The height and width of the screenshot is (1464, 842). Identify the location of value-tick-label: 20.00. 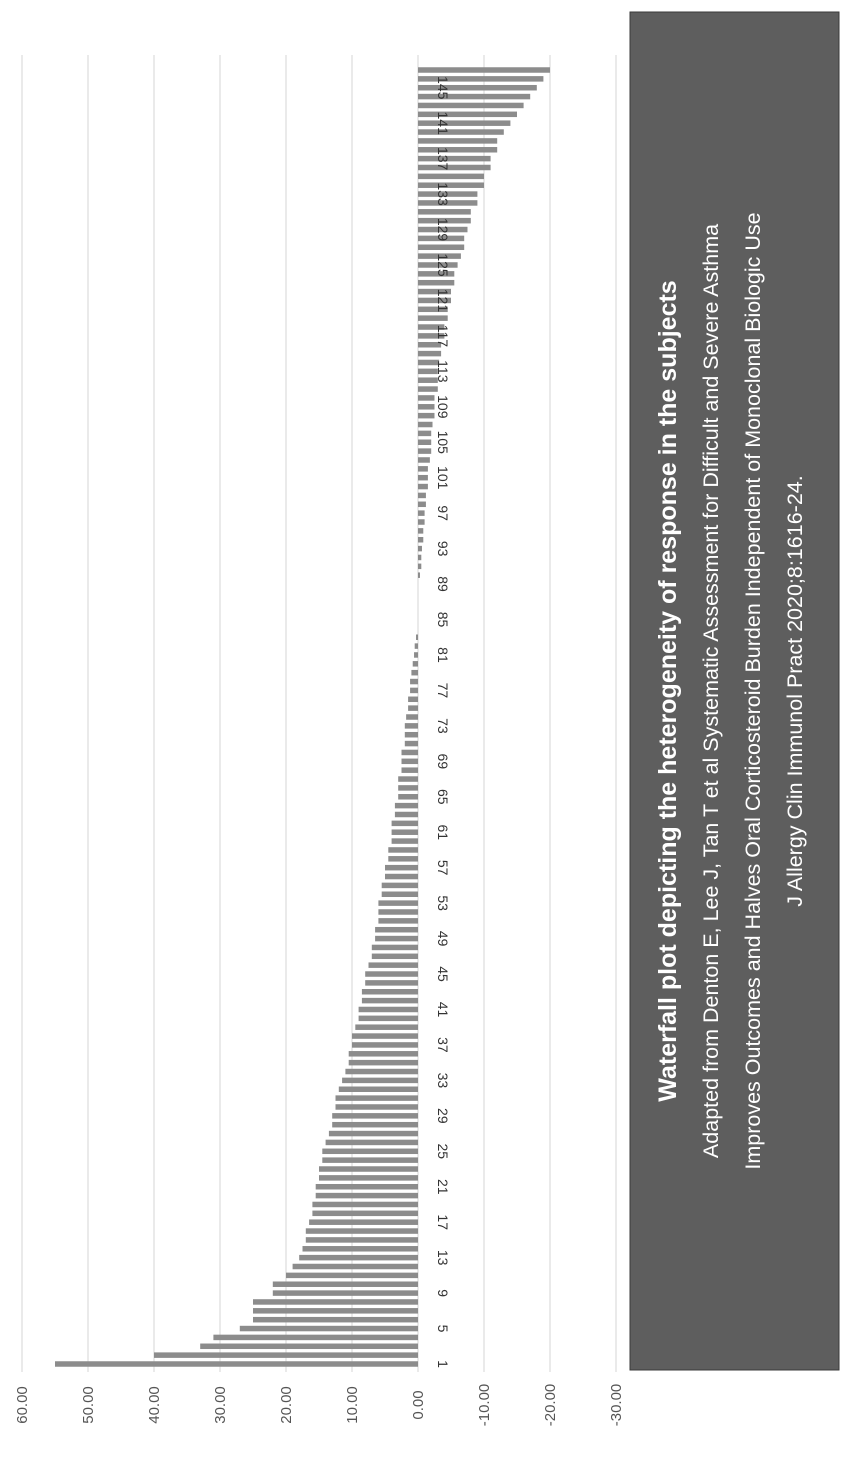
(286, 1405).